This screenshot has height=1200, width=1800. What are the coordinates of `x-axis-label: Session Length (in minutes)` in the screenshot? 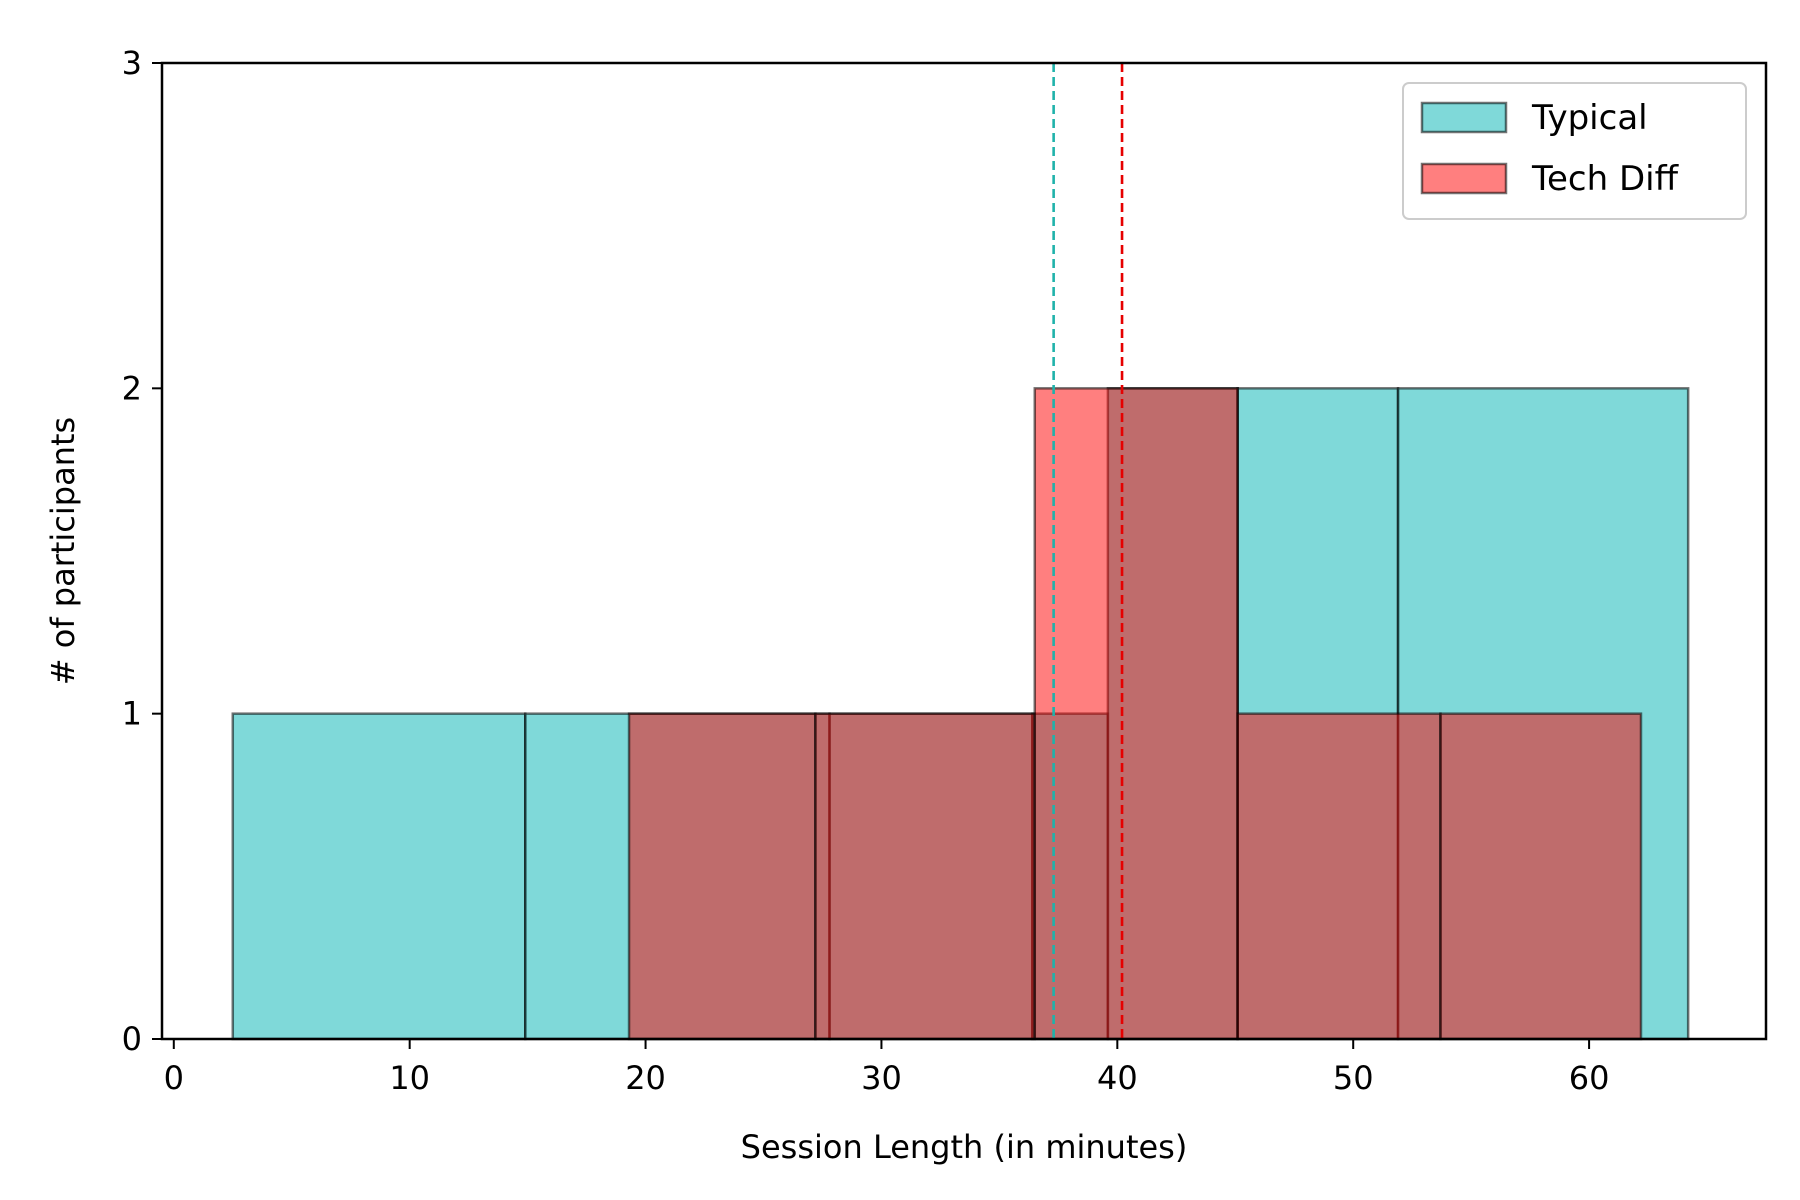 It's located at (964, 1147).